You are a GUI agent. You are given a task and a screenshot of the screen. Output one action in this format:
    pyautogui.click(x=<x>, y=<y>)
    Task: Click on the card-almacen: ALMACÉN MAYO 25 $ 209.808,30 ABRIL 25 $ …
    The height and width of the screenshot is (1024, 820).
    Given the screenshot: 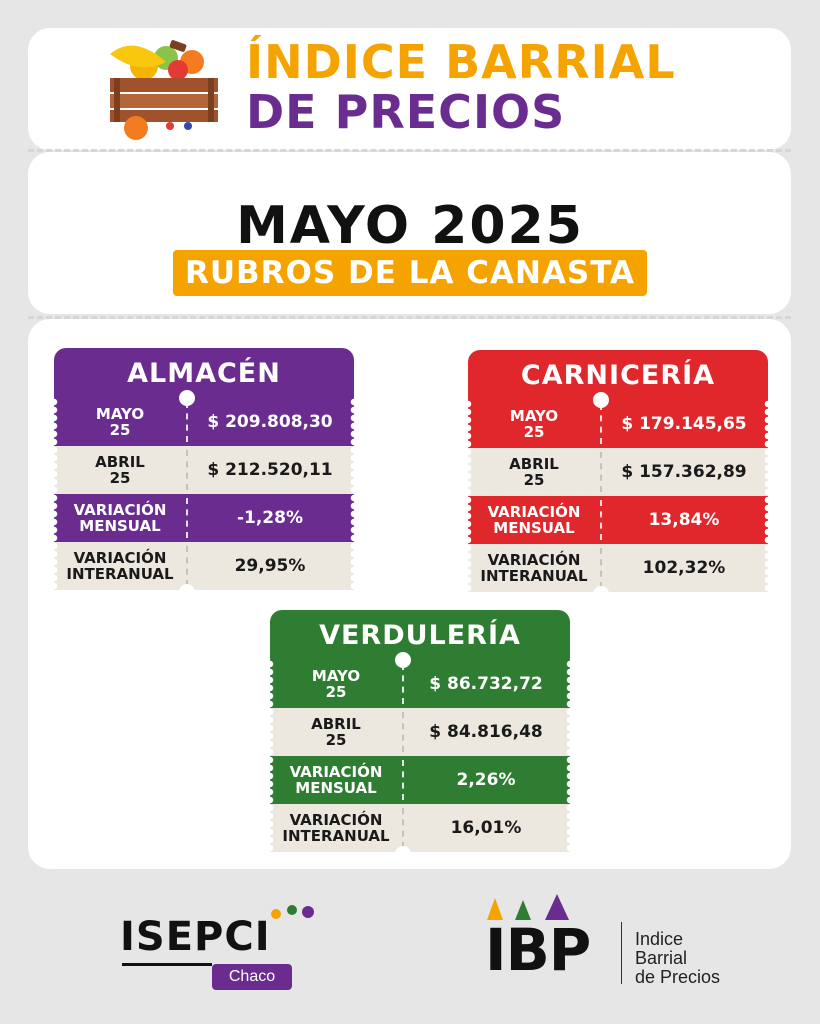 What is the action you would take?
    pyautogui.click(x=204, y=474)
    